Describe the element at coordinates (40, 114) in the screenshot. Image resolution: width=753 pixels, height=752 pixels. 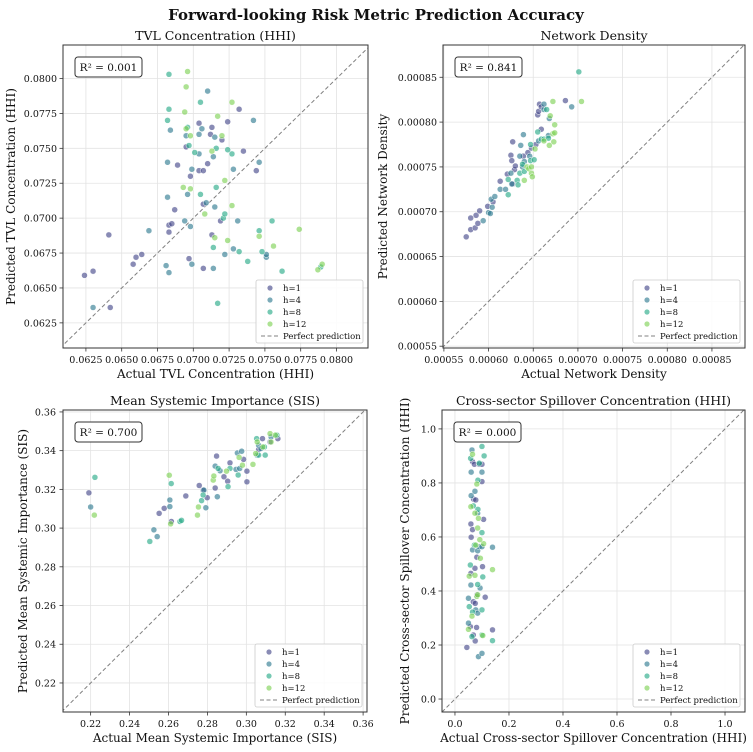
I see `y-tick-label: 0.0775` at that location.